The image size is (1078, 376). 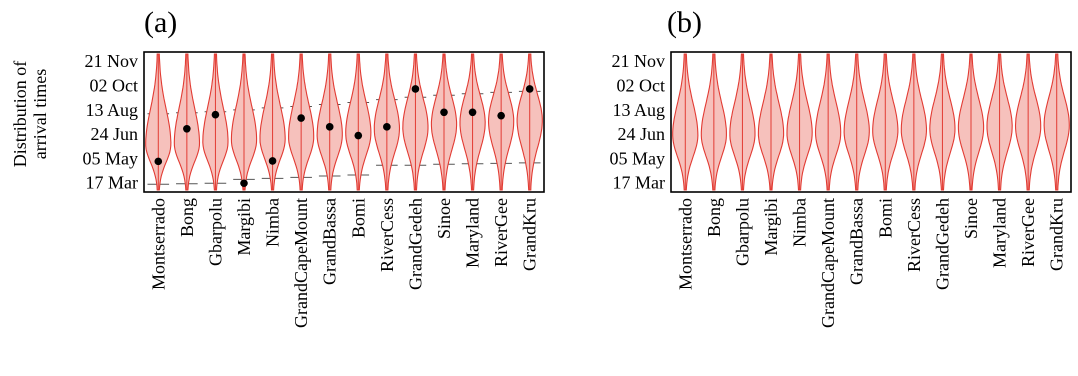 I want to click on marker-bong, so click(x=187, y=129).